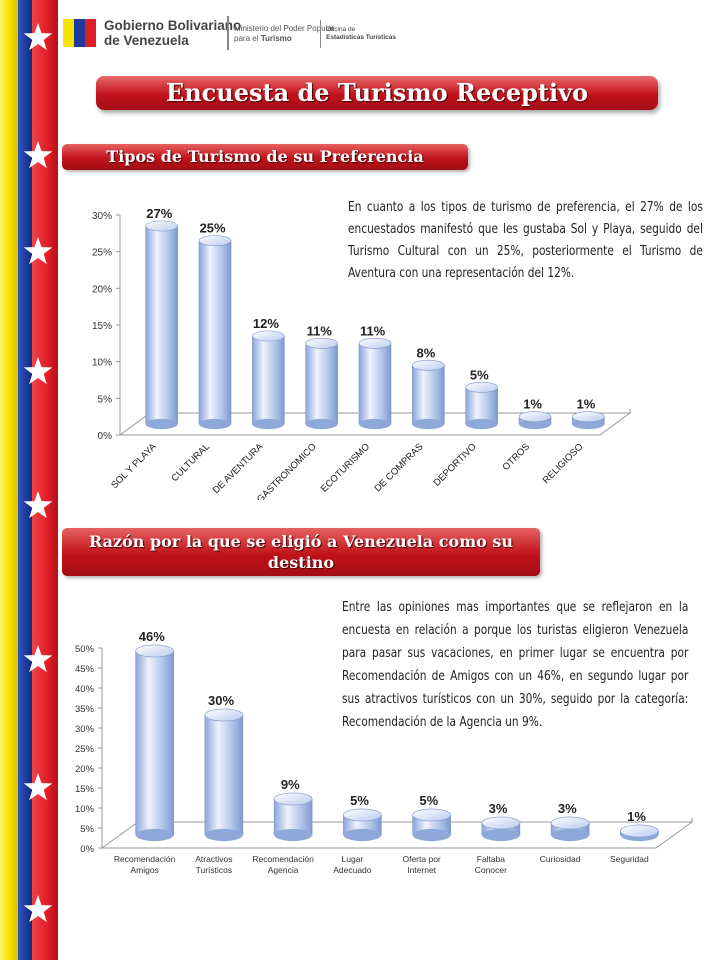 This screenshot has height=960, width=720. I want to click on data-label: 11%, so click(373, 330).